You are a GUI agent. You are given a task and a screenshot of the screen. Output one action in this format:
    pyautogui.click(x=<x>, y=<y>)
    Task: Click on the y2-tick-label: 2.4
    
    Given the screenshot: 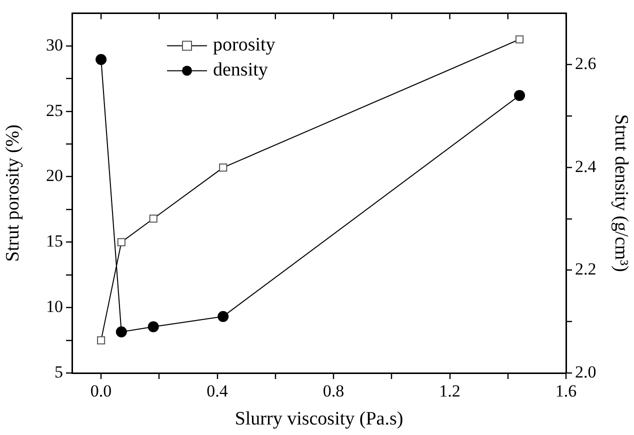 What is the action you would take?
    pyautogui.click(x=586, y=166)
    